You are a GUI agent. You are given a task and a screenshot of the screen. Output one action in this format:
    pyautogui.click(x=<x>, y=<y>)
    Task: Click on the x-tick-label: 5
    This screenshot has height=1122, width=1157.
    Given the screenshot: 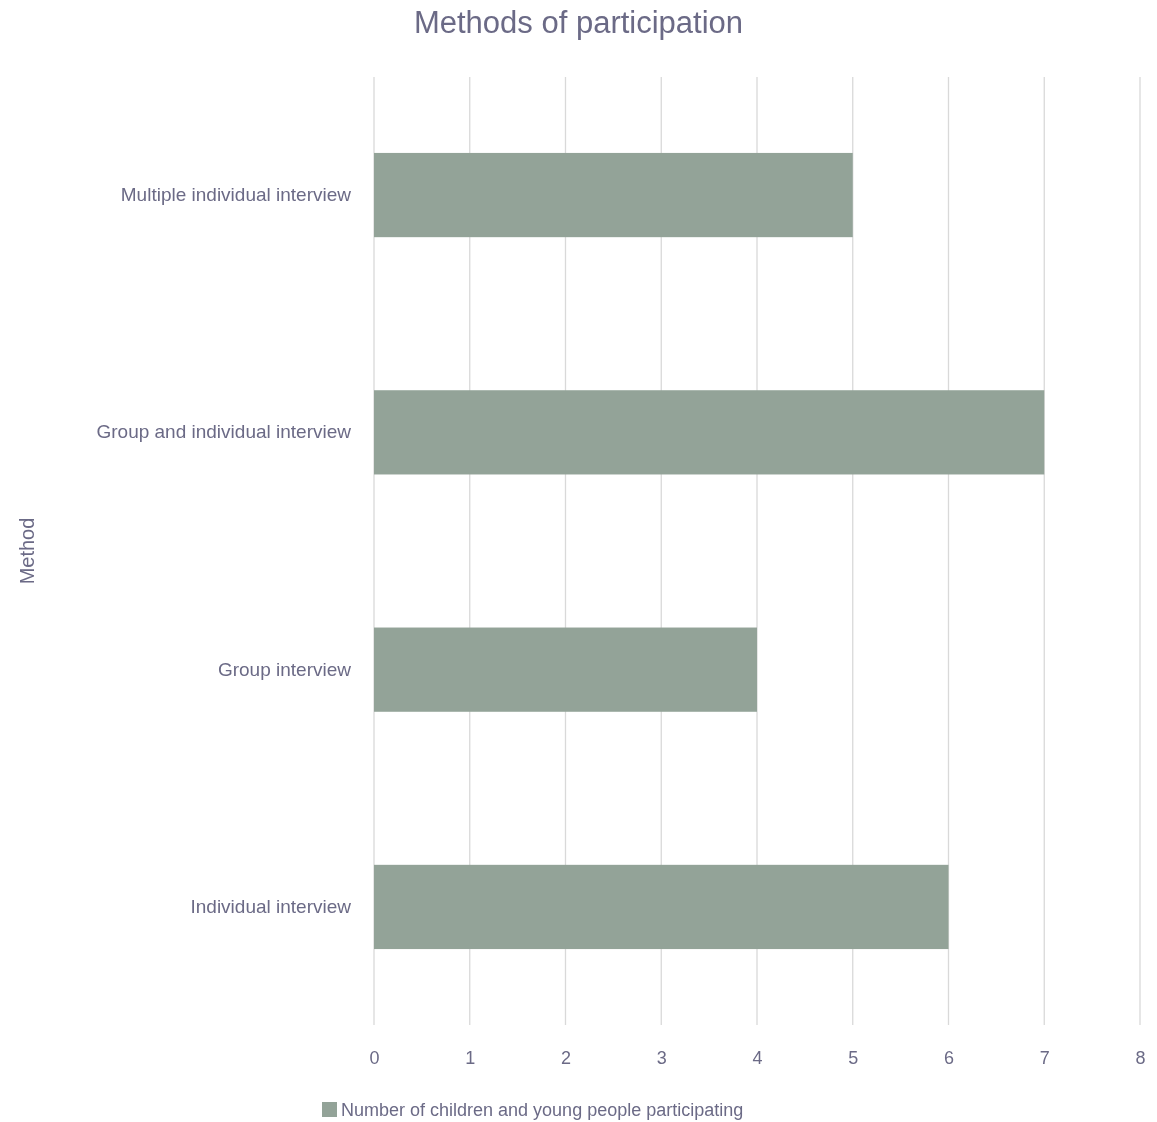 What is the action you would take?
    pyautogui.click(x=853, y=1057)
    